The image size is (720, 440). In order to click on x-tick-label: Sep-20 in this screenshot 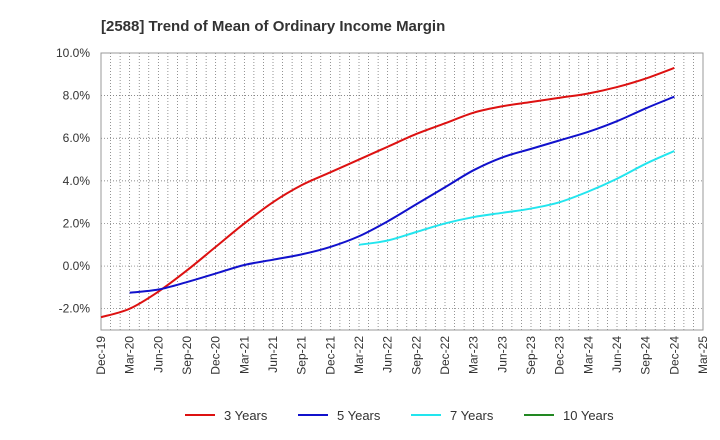, I will do `click(187, 355)`.